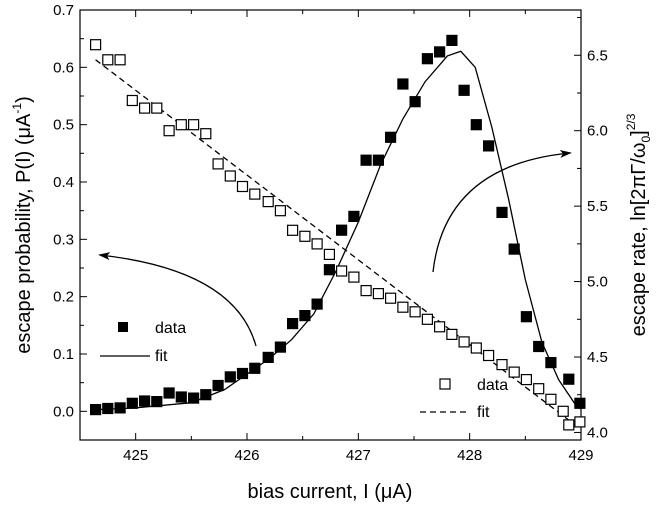 This screenshot has height=508, width=664. What do you see at coordinates (63, 239) in the screenshot?
I see `y-left-tick-label: 0.3` at bounding box center [63, 239].